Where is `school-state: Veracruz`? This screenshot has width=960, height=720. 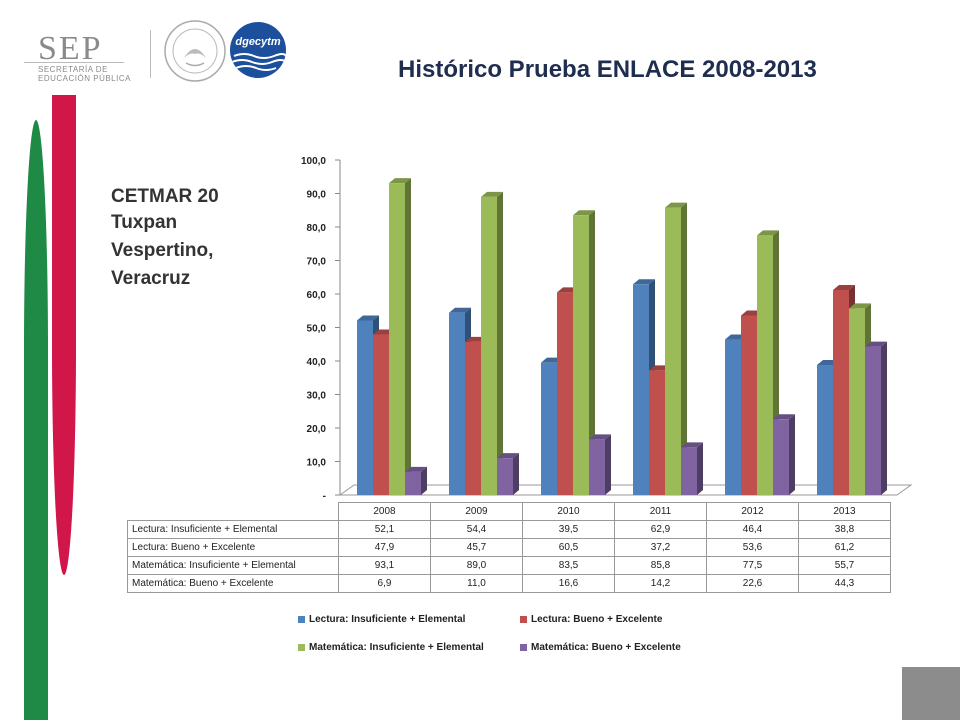 school-state: Veracruz is located at coordinates (151, 278).